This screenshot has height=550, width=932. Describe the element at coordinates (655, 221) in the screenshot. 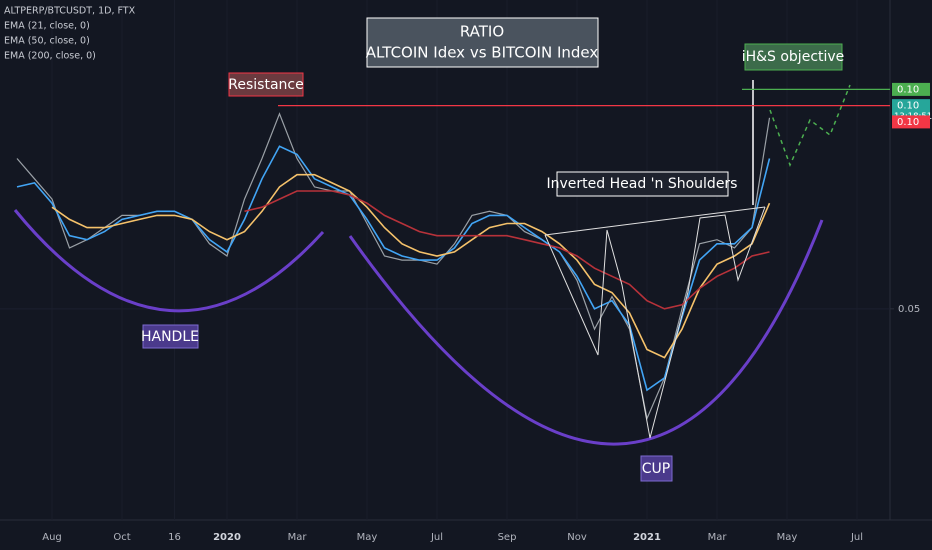

I see `neckline` at that location.